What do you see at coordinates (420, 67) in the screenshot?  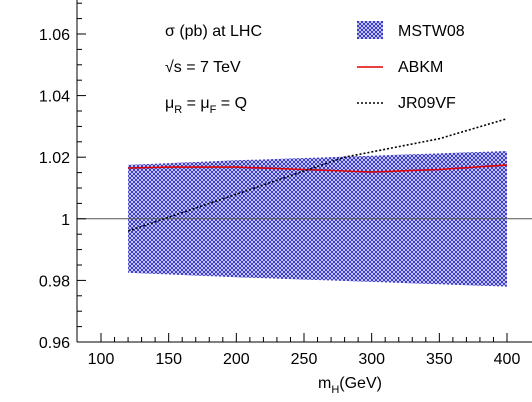 I see `legend-label-abkm: ABKM` at bounding box center [420, 67].